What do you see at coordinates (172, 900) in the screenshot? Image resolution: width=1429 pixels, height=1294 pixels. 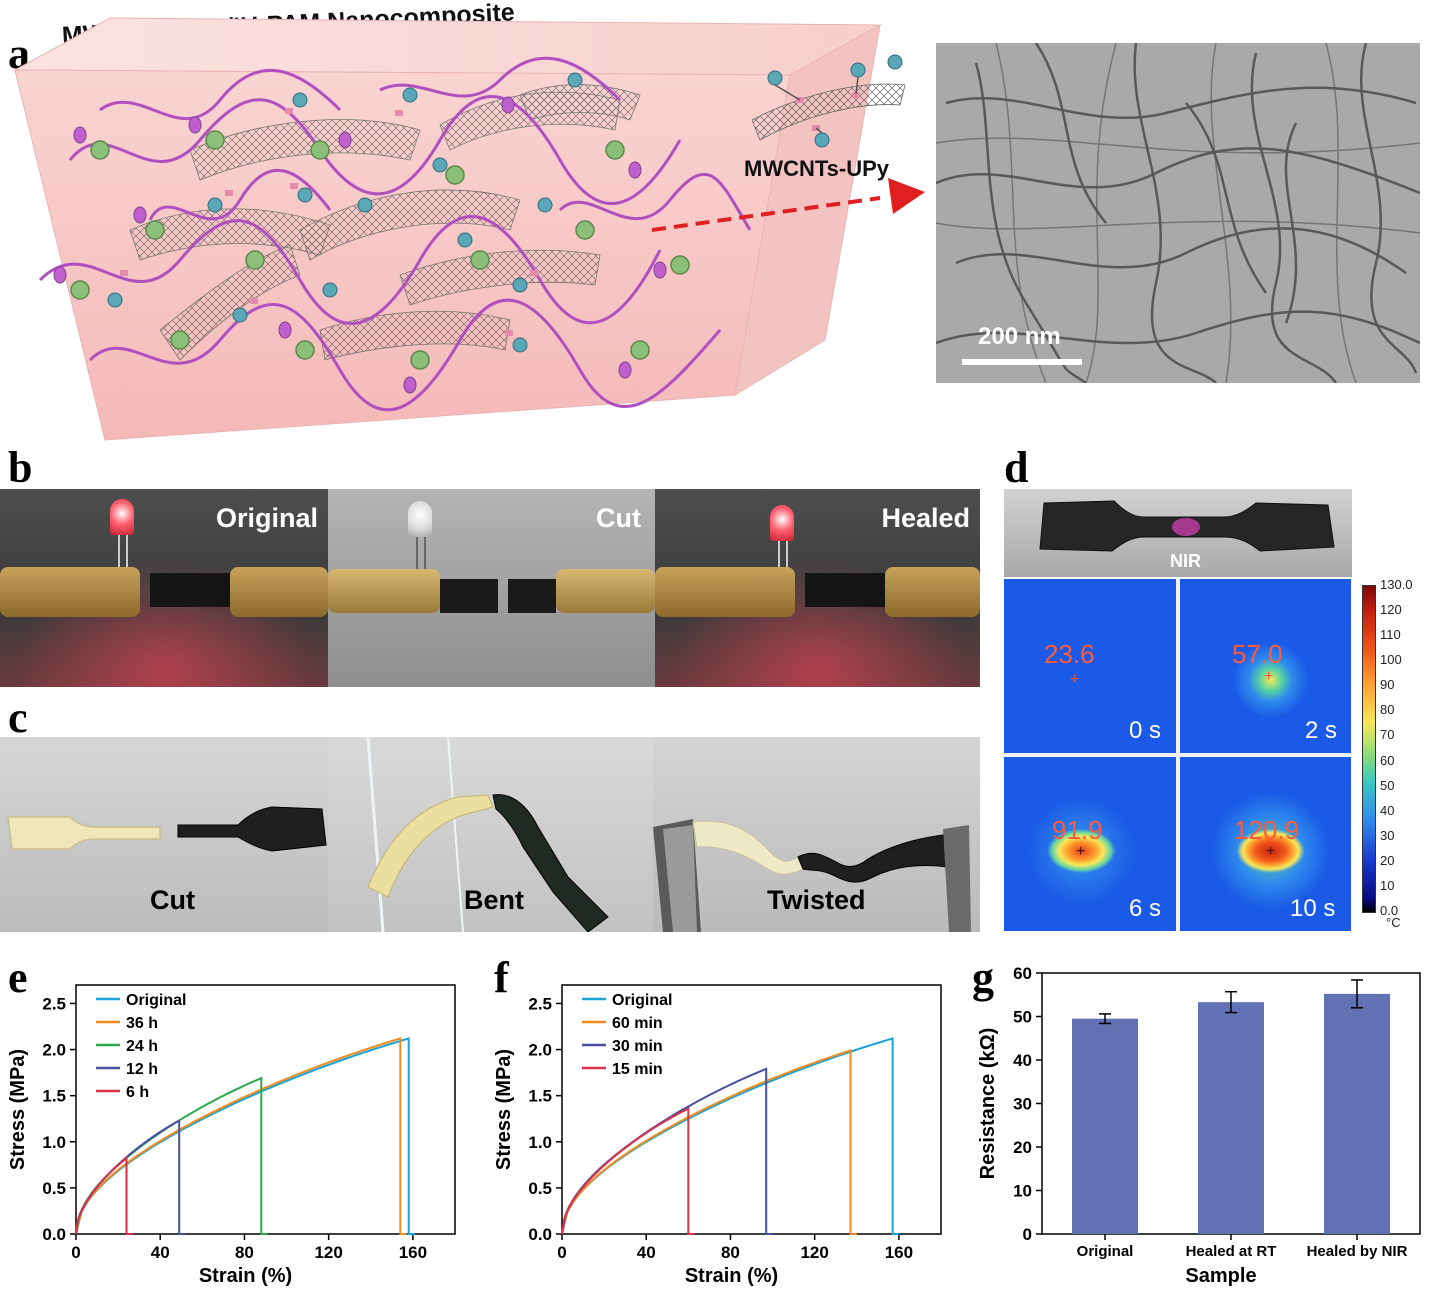 I see `caption-cut: Cut` at bounding box center [172, 900].